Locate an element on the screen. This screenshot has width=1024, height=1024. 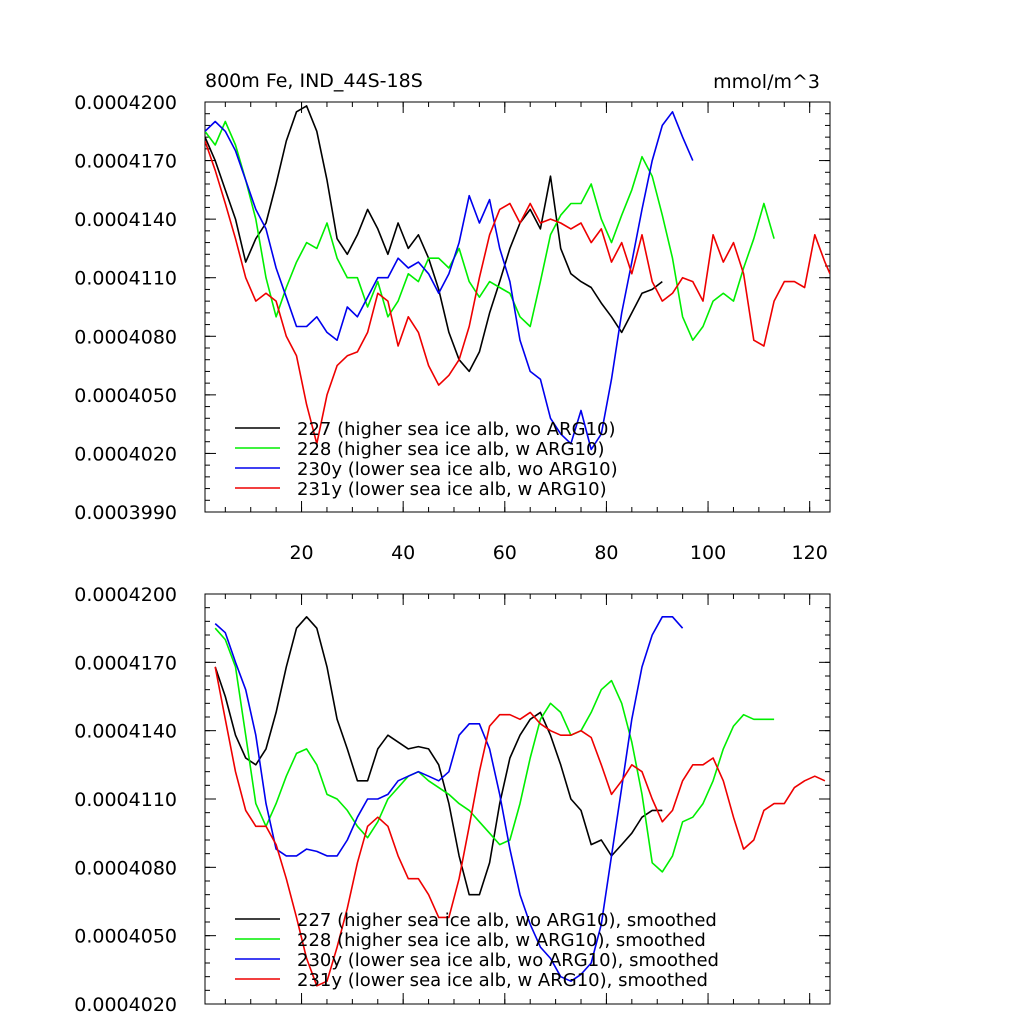
x-tick-label: 60 is located at coordinates (505, 553).